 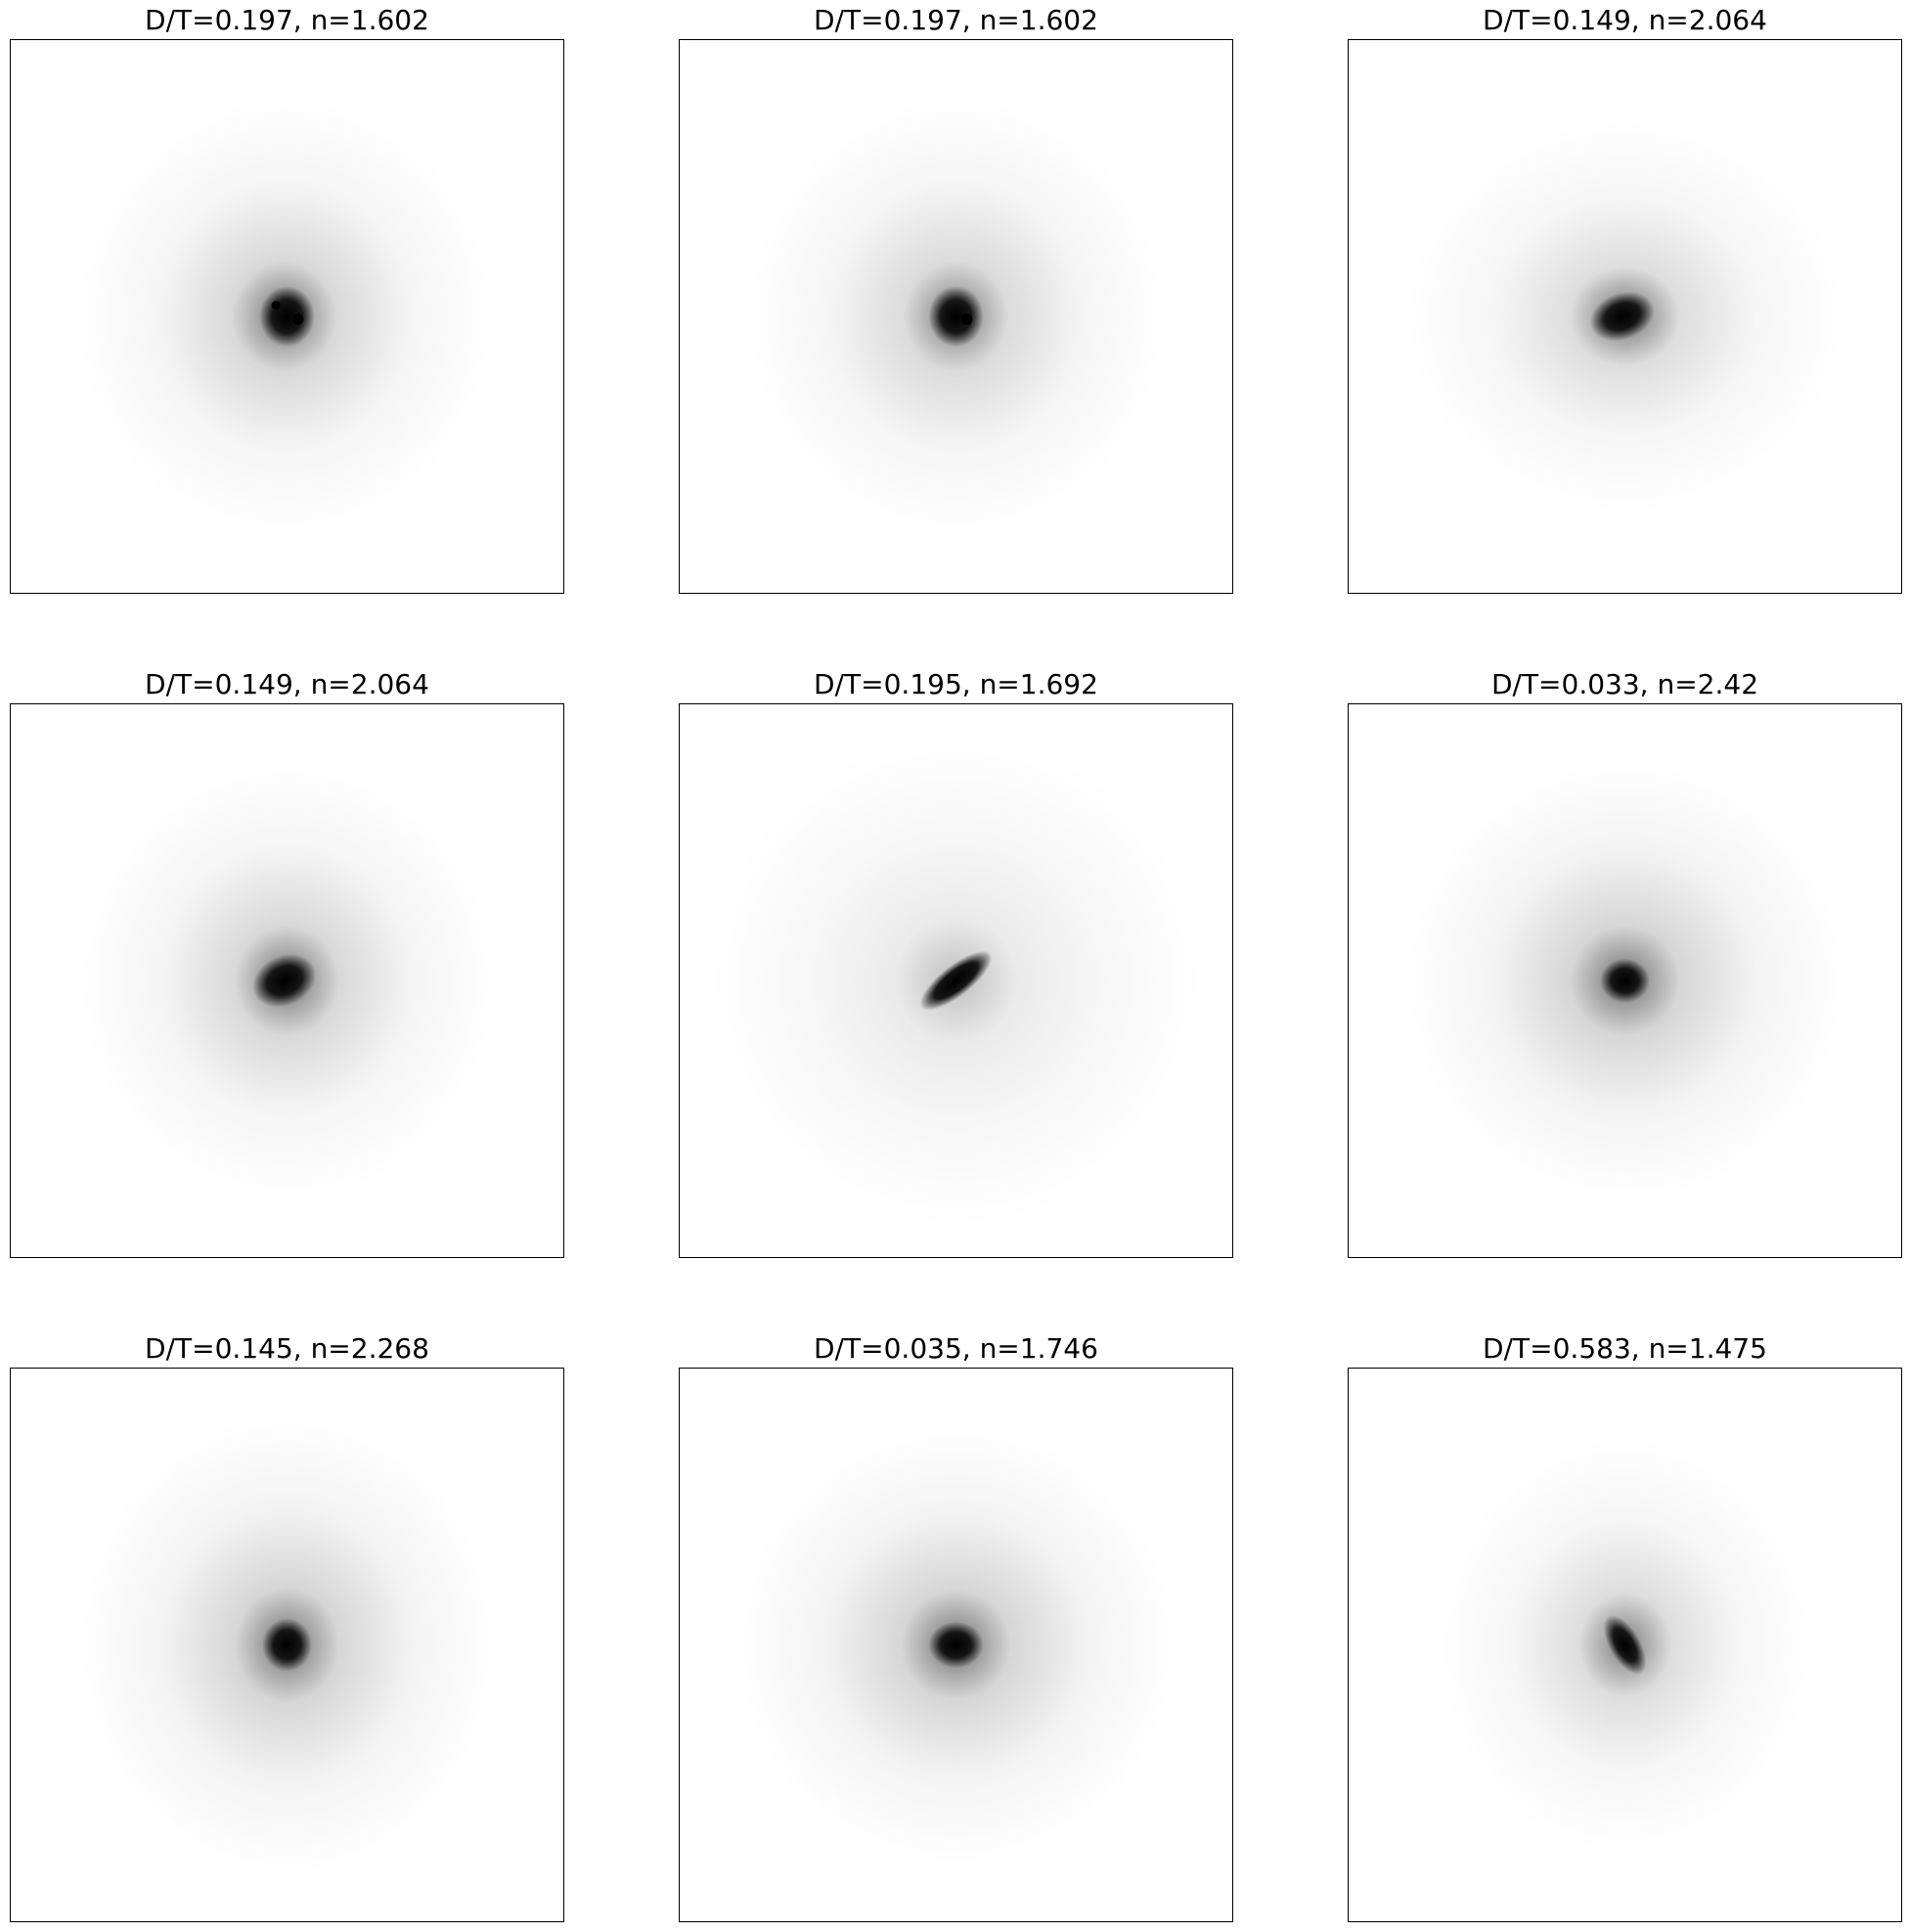 What do you see at coordinates (956, 684) in the screenshot?
I see `panel-title-5: D/T=0.195, n=1.692` at bounding box center [956, 684].